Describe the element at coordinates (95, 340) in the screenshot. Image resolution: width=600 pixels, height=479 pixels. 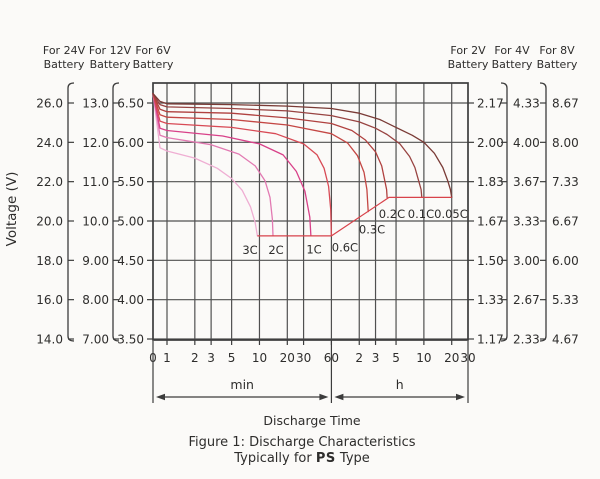
I see `y-tick-label-left: 7.00` at that location.